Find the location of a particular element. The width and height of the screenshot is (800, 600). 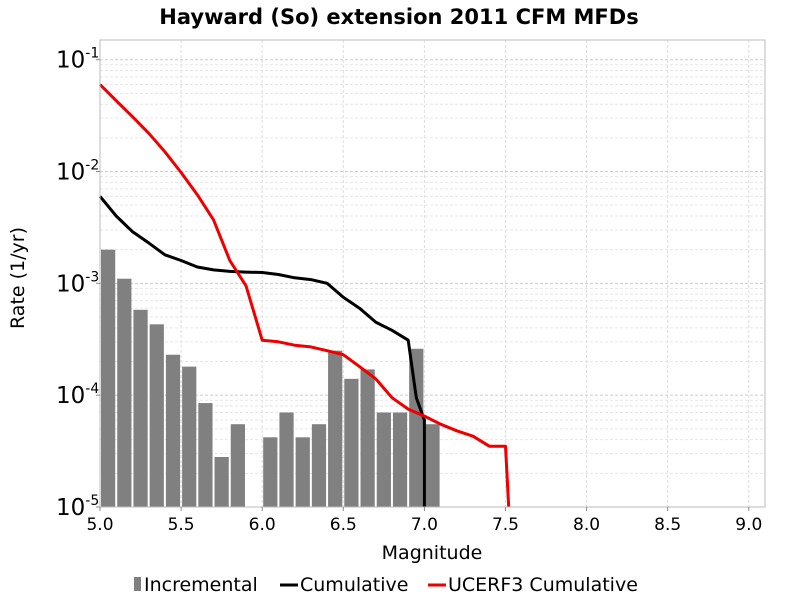

legend: Incremental Cumulative UCERF3 Cumulative is located at coordinates (386, 585).